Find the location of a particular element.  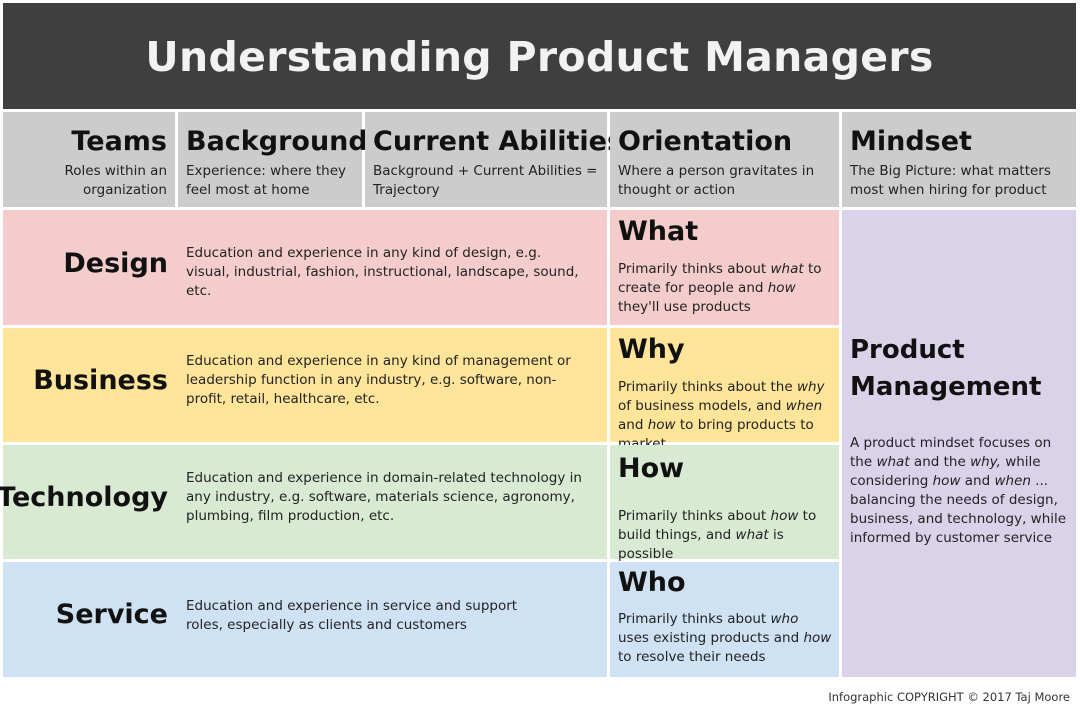

header-teams-title: Teams is located at coordinates (119, 141).